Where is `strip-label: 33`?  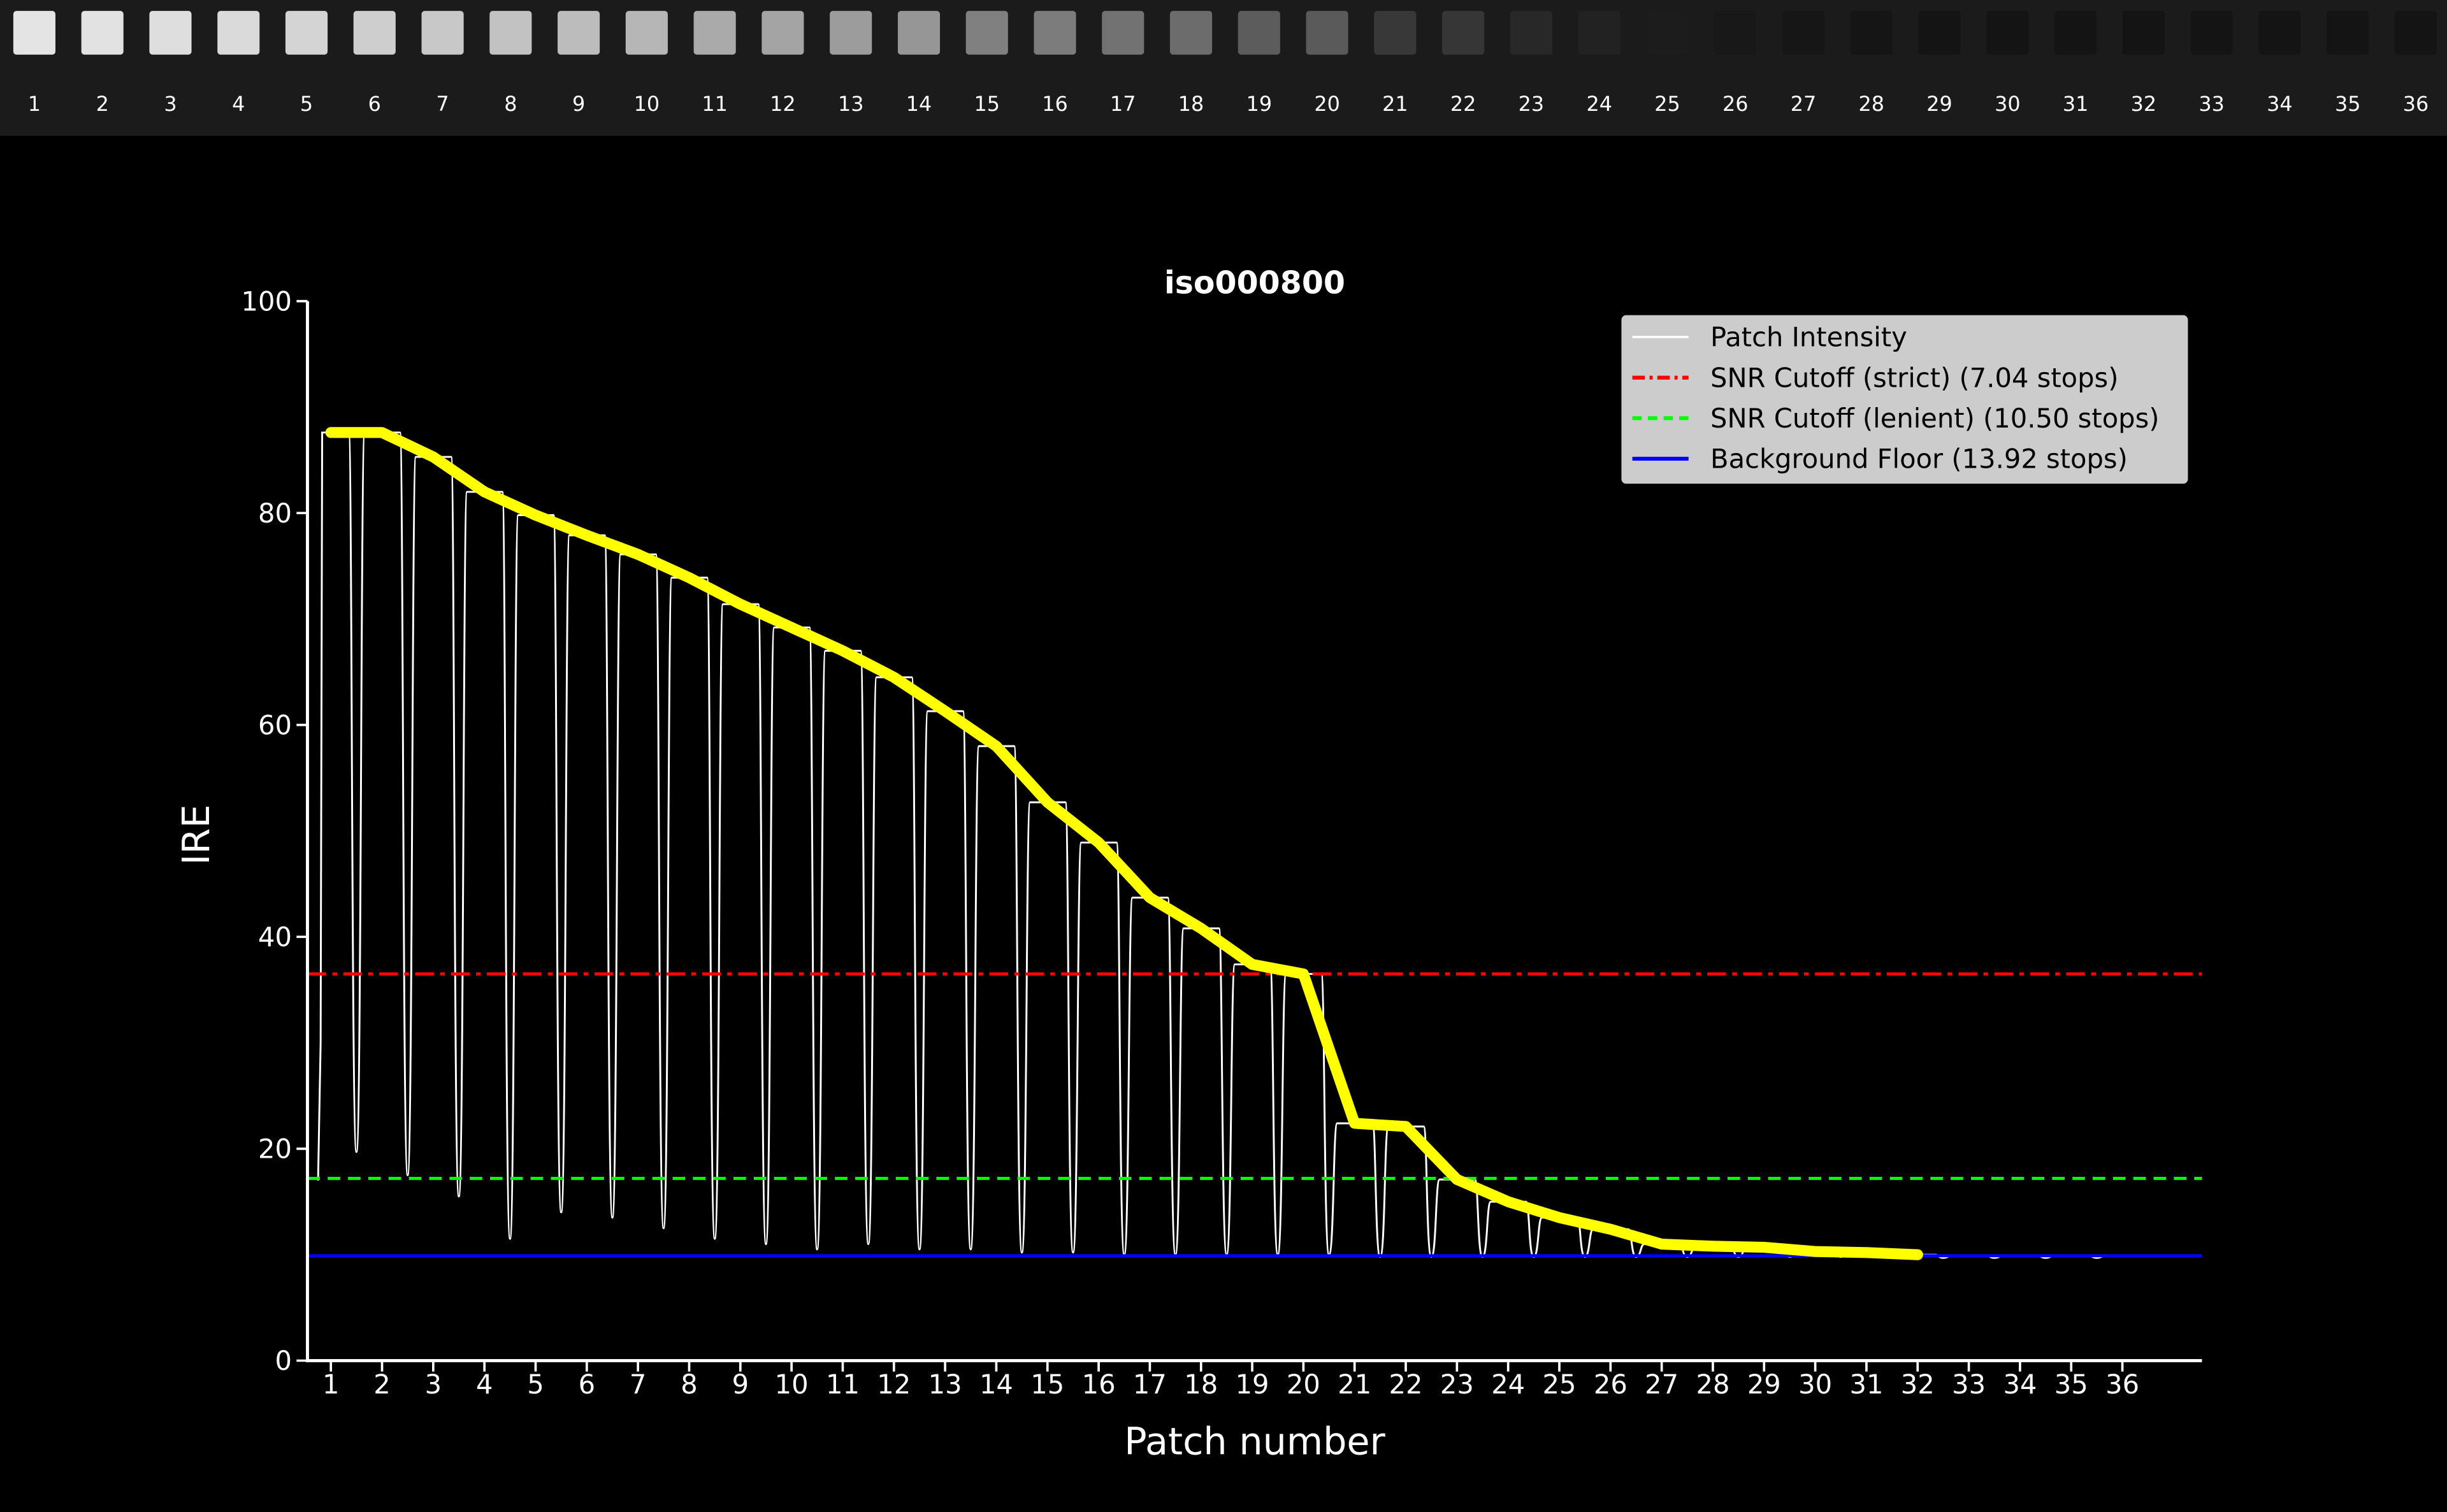
strip-label: 33 is located at coordinates (2211, 104).